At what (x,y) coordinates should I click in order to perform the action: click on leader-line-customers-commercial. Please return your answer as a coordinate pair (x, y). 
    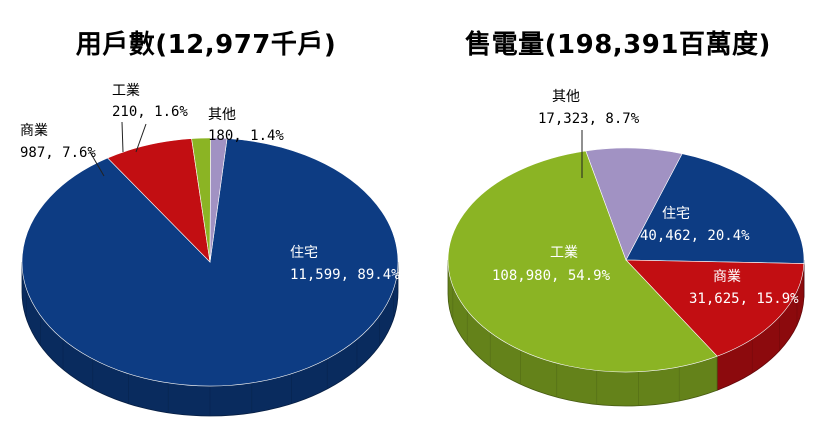
    Looking at the image, I should click on (97, 164).